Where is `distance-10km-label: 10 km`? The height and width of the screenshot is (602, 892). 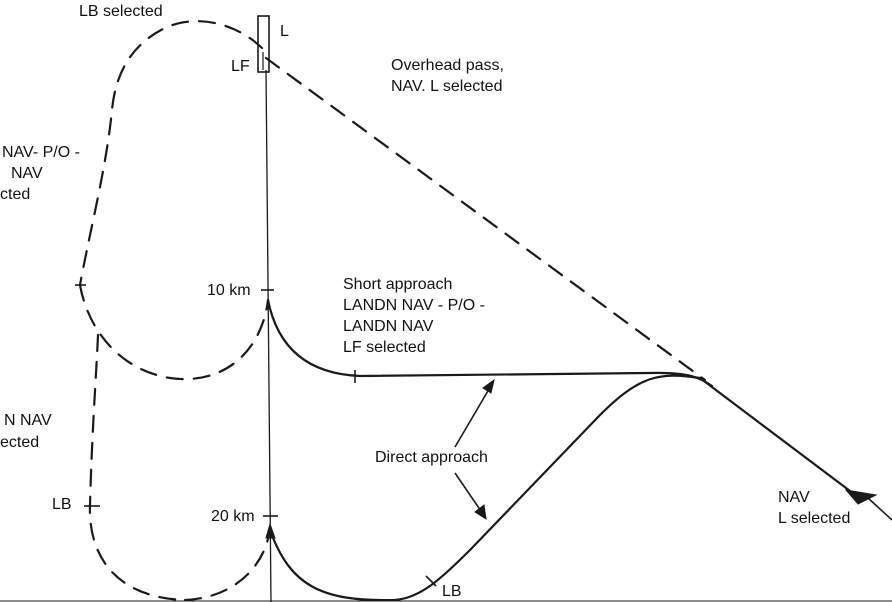
distance-10km-label: 10 km is located at coordinates (229, 290).